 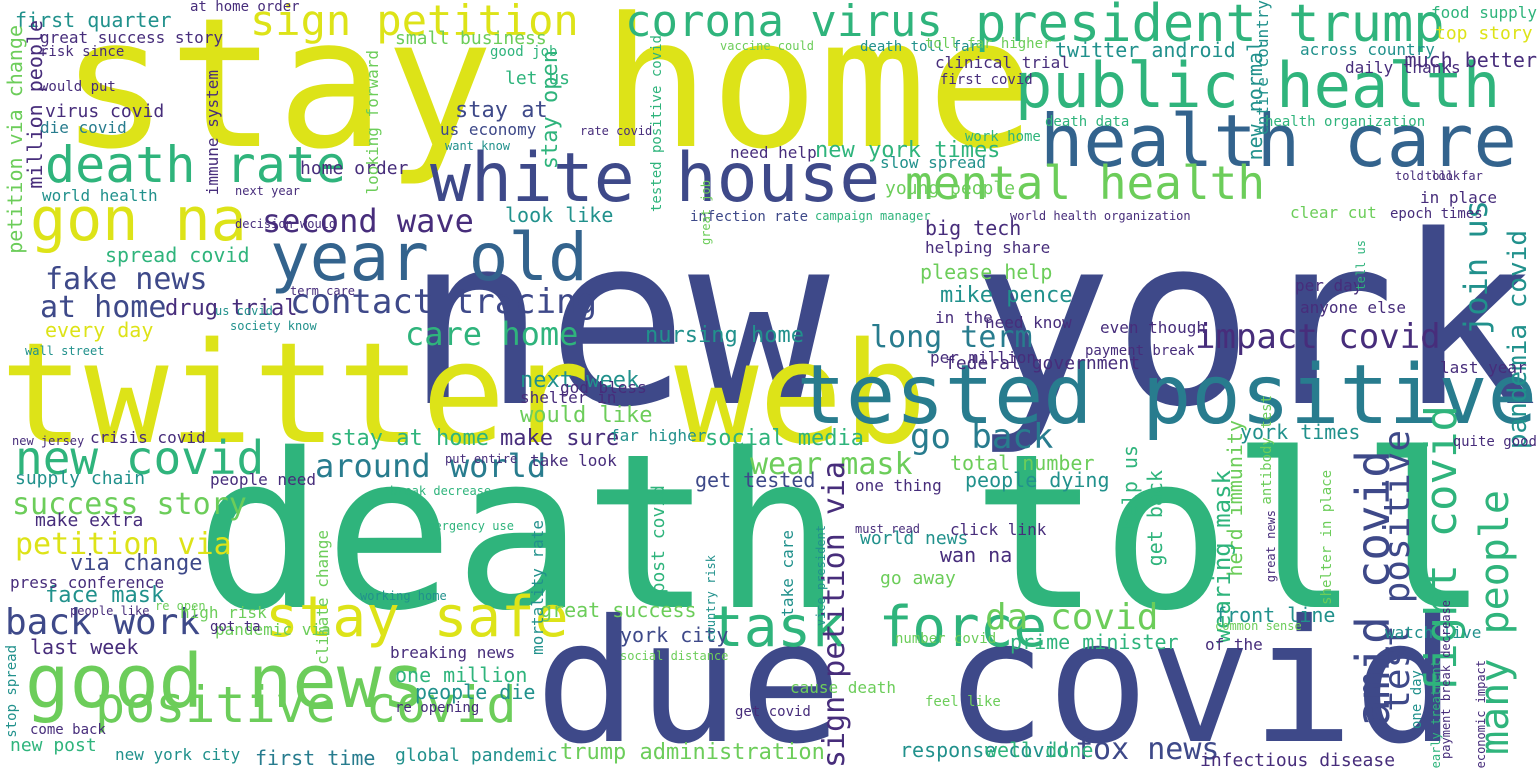 What do you see at coordinates (706, 213) in the screenshot?
I see `cloud-word: great job` at bounding box center [706, 213].